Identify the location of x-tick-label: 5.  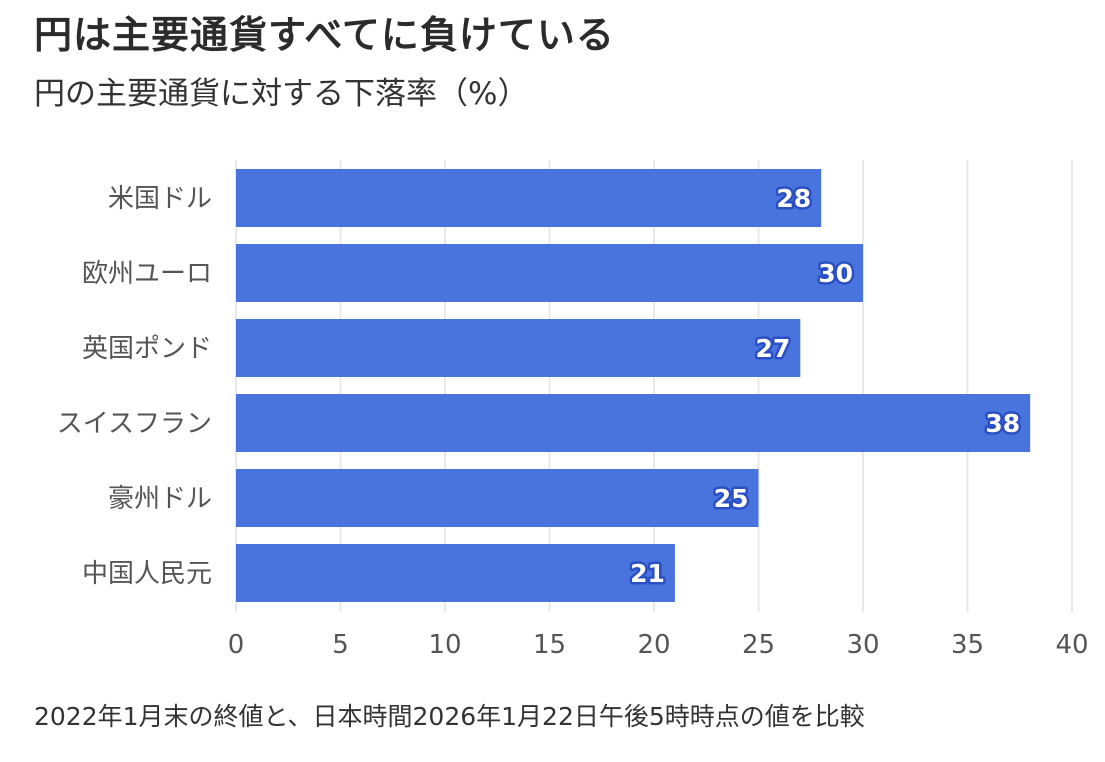
(340, 645).